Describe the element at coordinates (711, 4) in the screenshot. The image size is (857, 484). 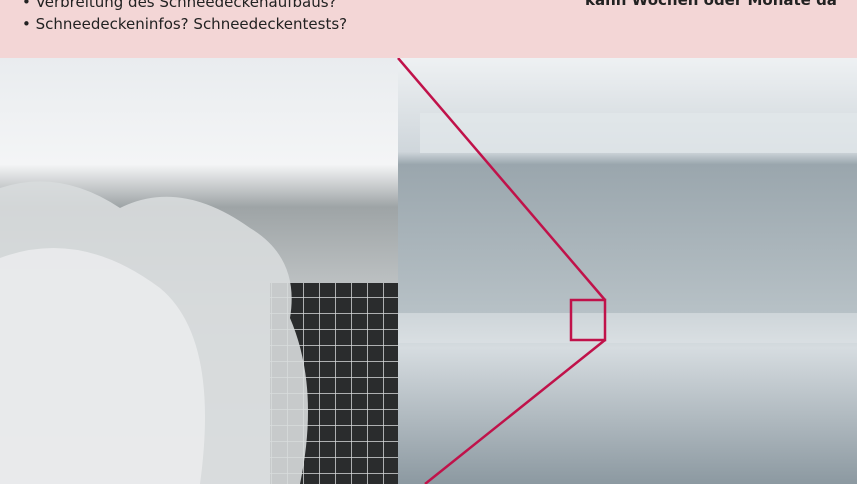
I see `note-text: kann Wochen oder Monate da` at that location.